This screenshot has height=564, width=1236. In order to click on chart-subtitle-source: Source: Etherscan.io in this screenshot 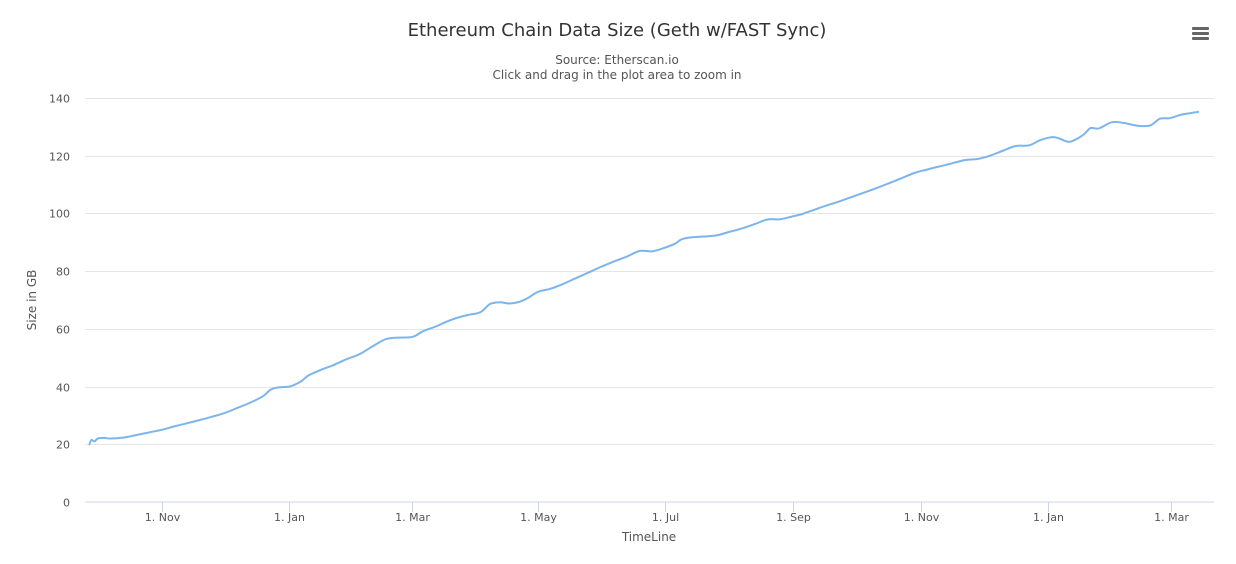, I will do `click(617, 60)`.